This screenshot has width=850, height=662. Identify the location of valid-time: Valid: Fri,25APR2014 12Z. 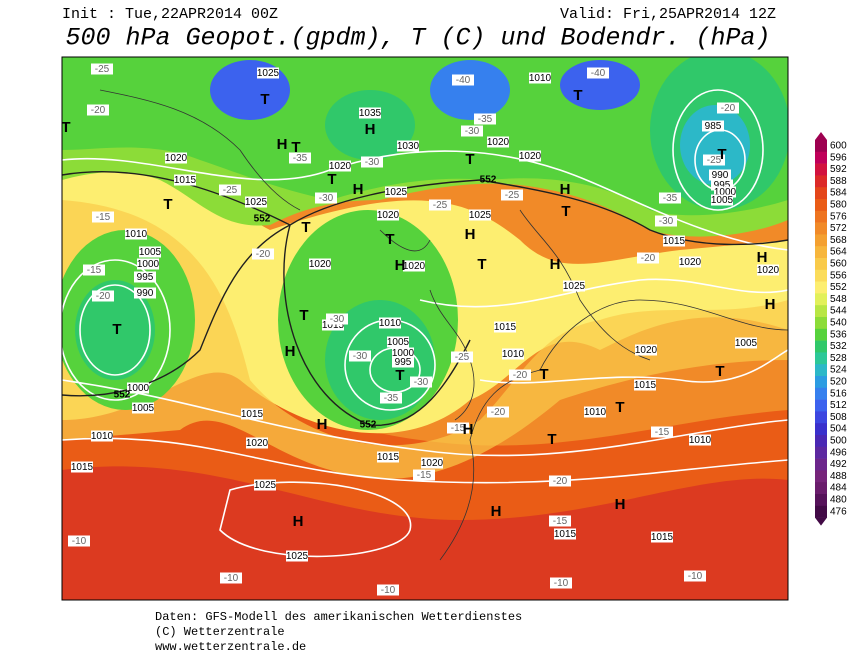
(668, 14).